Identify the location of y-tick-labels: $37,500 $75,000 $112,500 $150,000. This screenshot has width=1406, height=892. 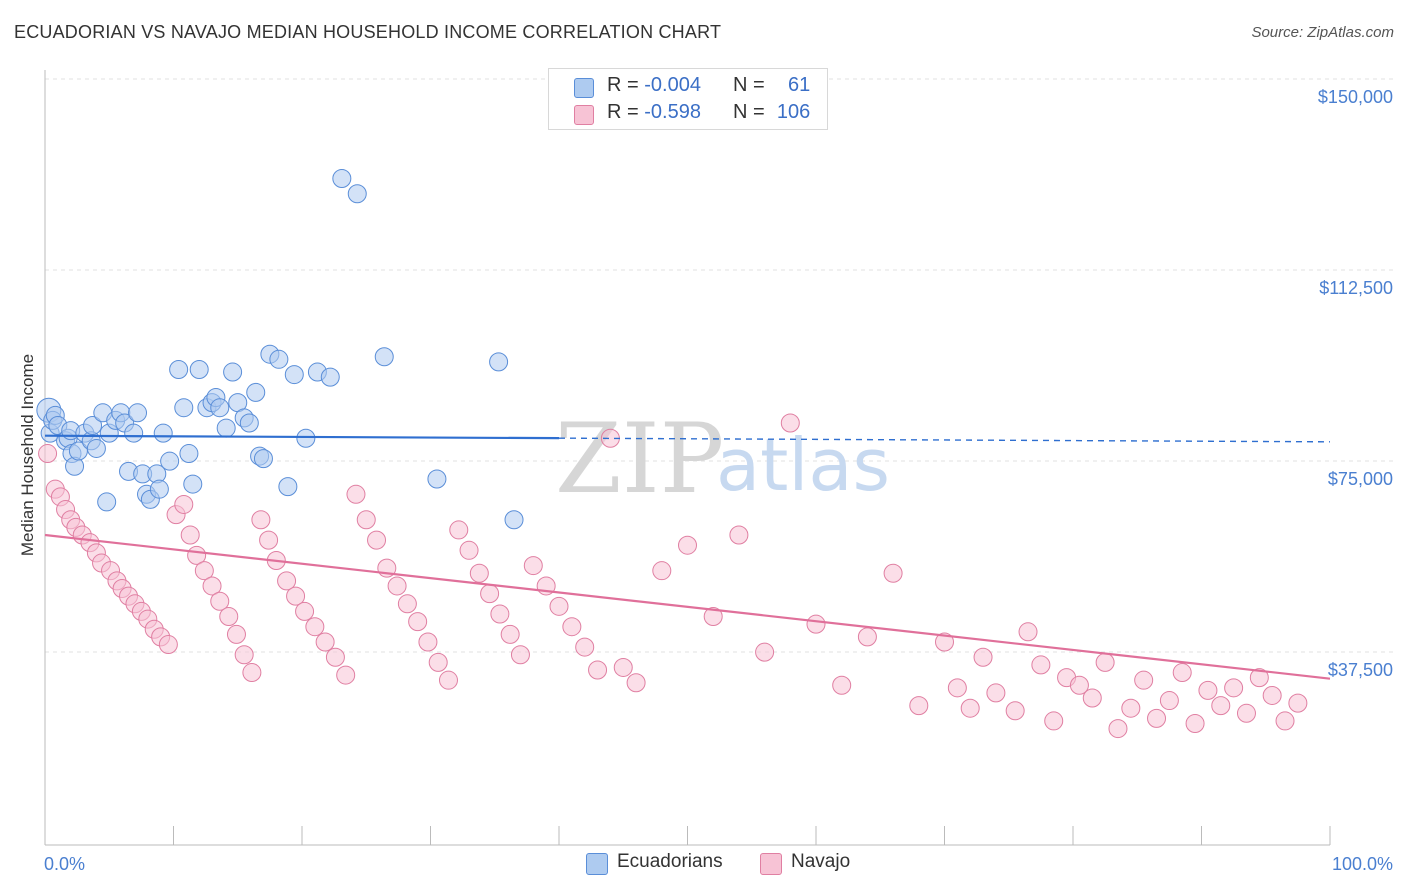
(1355, 383).